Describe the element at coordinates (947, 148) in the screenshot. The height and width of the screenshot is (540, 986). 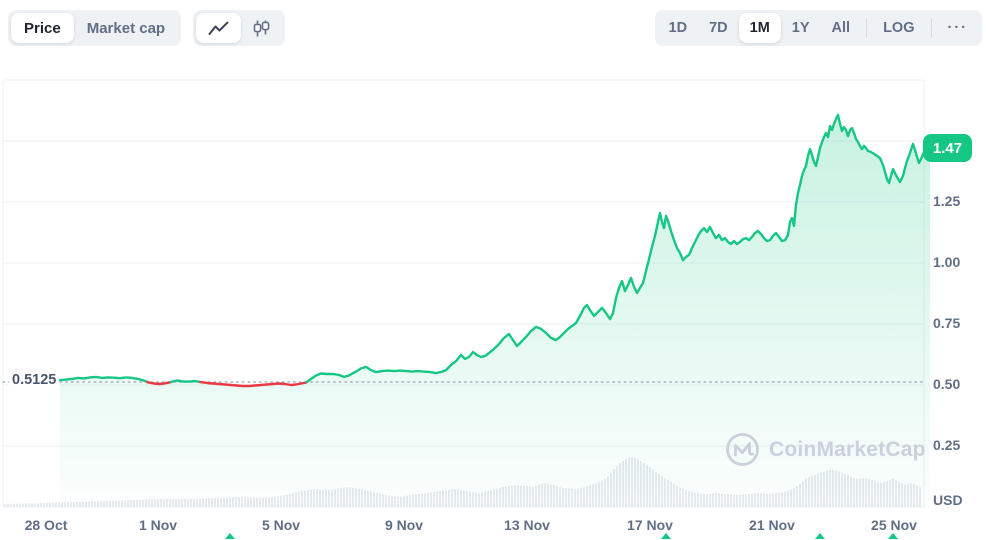
I see `current-price-badge: 1.47` at that location.